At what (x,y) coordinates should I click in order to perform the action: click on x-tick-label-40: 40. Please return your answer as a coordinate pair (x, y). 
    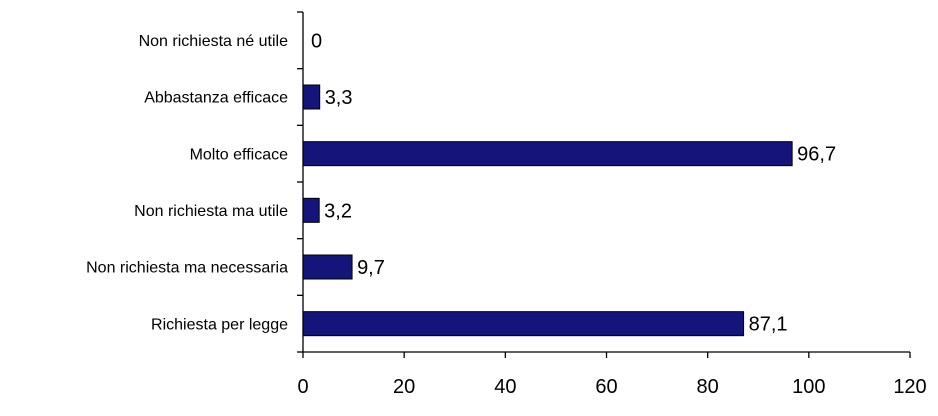
    Looking at the image, I should click on (505, 387).